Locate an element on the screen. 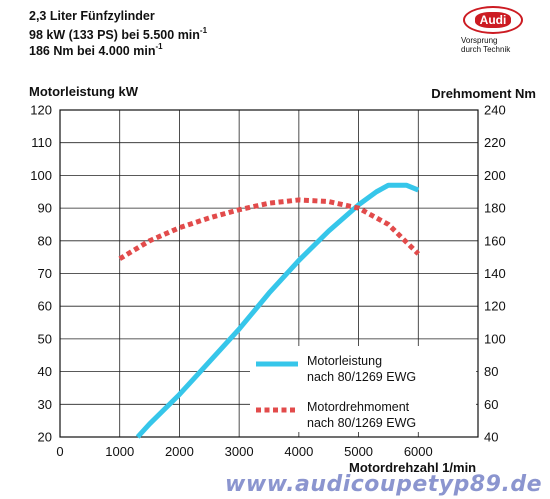 The height and width of the screenshot is (499, 550). y-right-tick-label: 100 is located at coordinates (495, 338).